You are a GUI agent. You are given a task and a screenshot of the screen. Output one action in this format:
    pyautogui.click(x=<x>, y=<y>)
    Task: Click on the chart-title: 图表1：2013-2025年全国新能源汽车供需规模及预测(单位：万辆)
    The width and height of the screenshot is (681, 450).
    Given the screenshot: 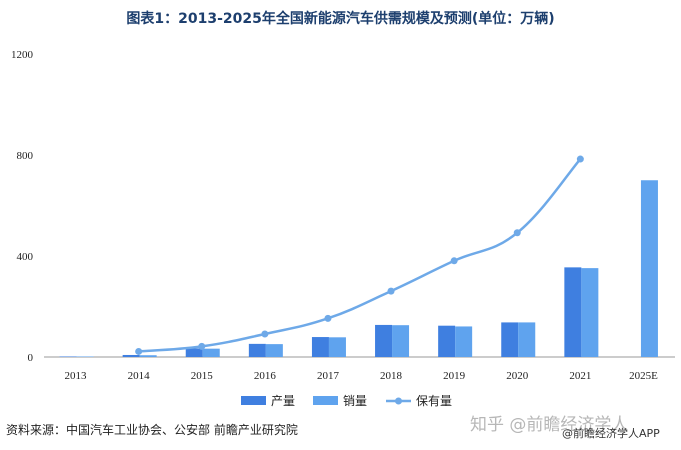 What is the action you would take?
    pyautogui.click(x=340, y=19)
    